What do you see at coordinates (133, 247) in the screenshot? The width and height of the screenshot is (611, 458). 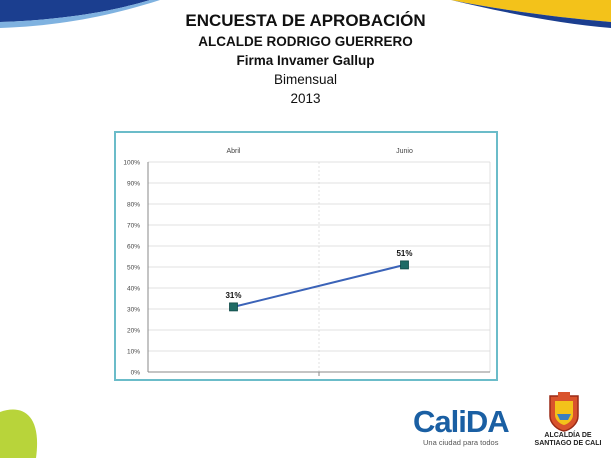 I see `y-tick-label: 60%` at bounding box center [133, 247].